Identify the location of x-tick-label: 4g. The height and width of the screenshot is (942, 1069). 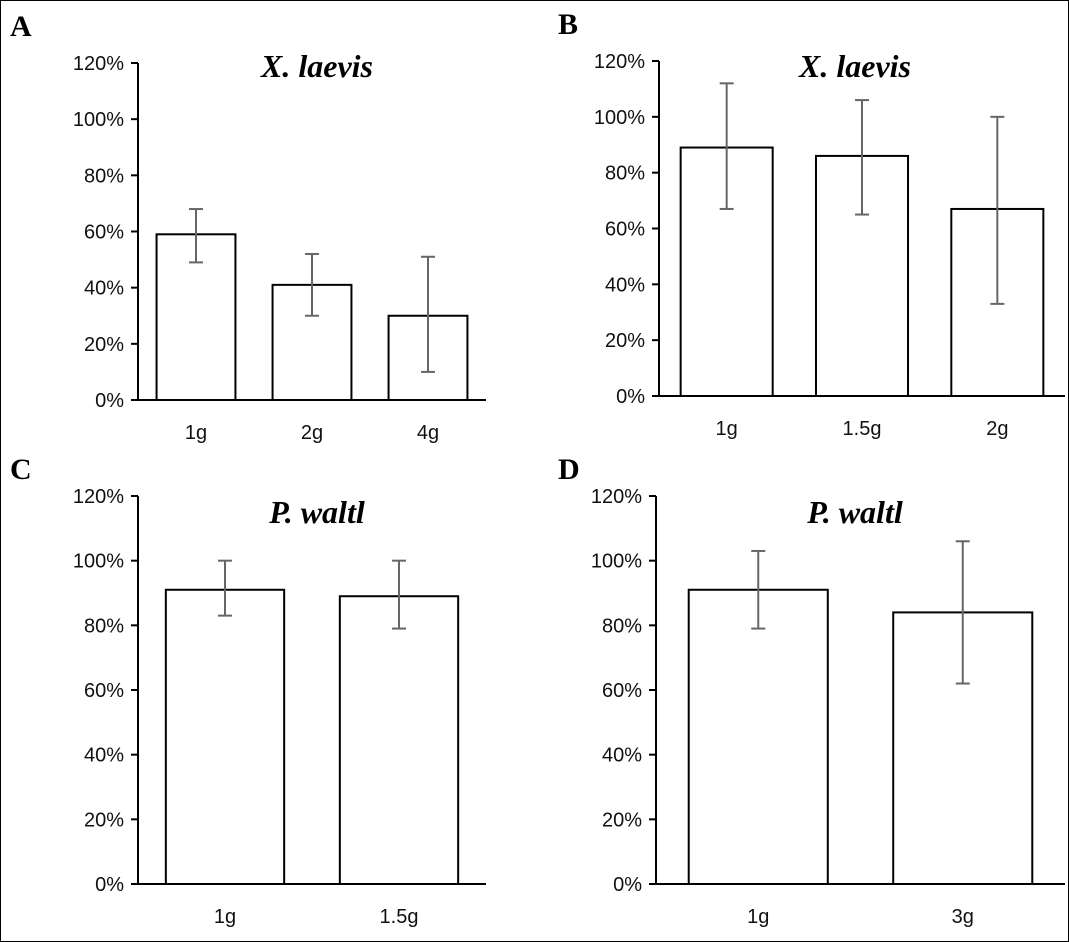
(428, 433).